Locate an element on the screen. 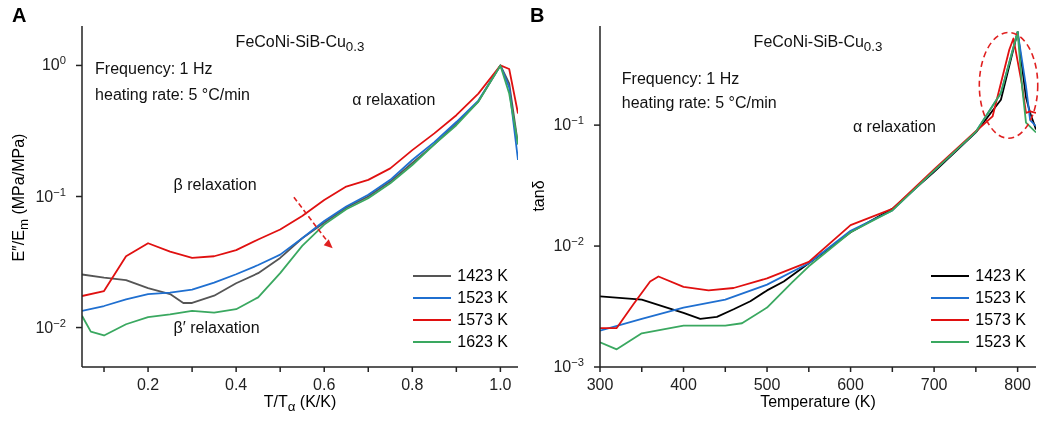  x-tick-label: 0.8 is located at coordinates (412, 384).